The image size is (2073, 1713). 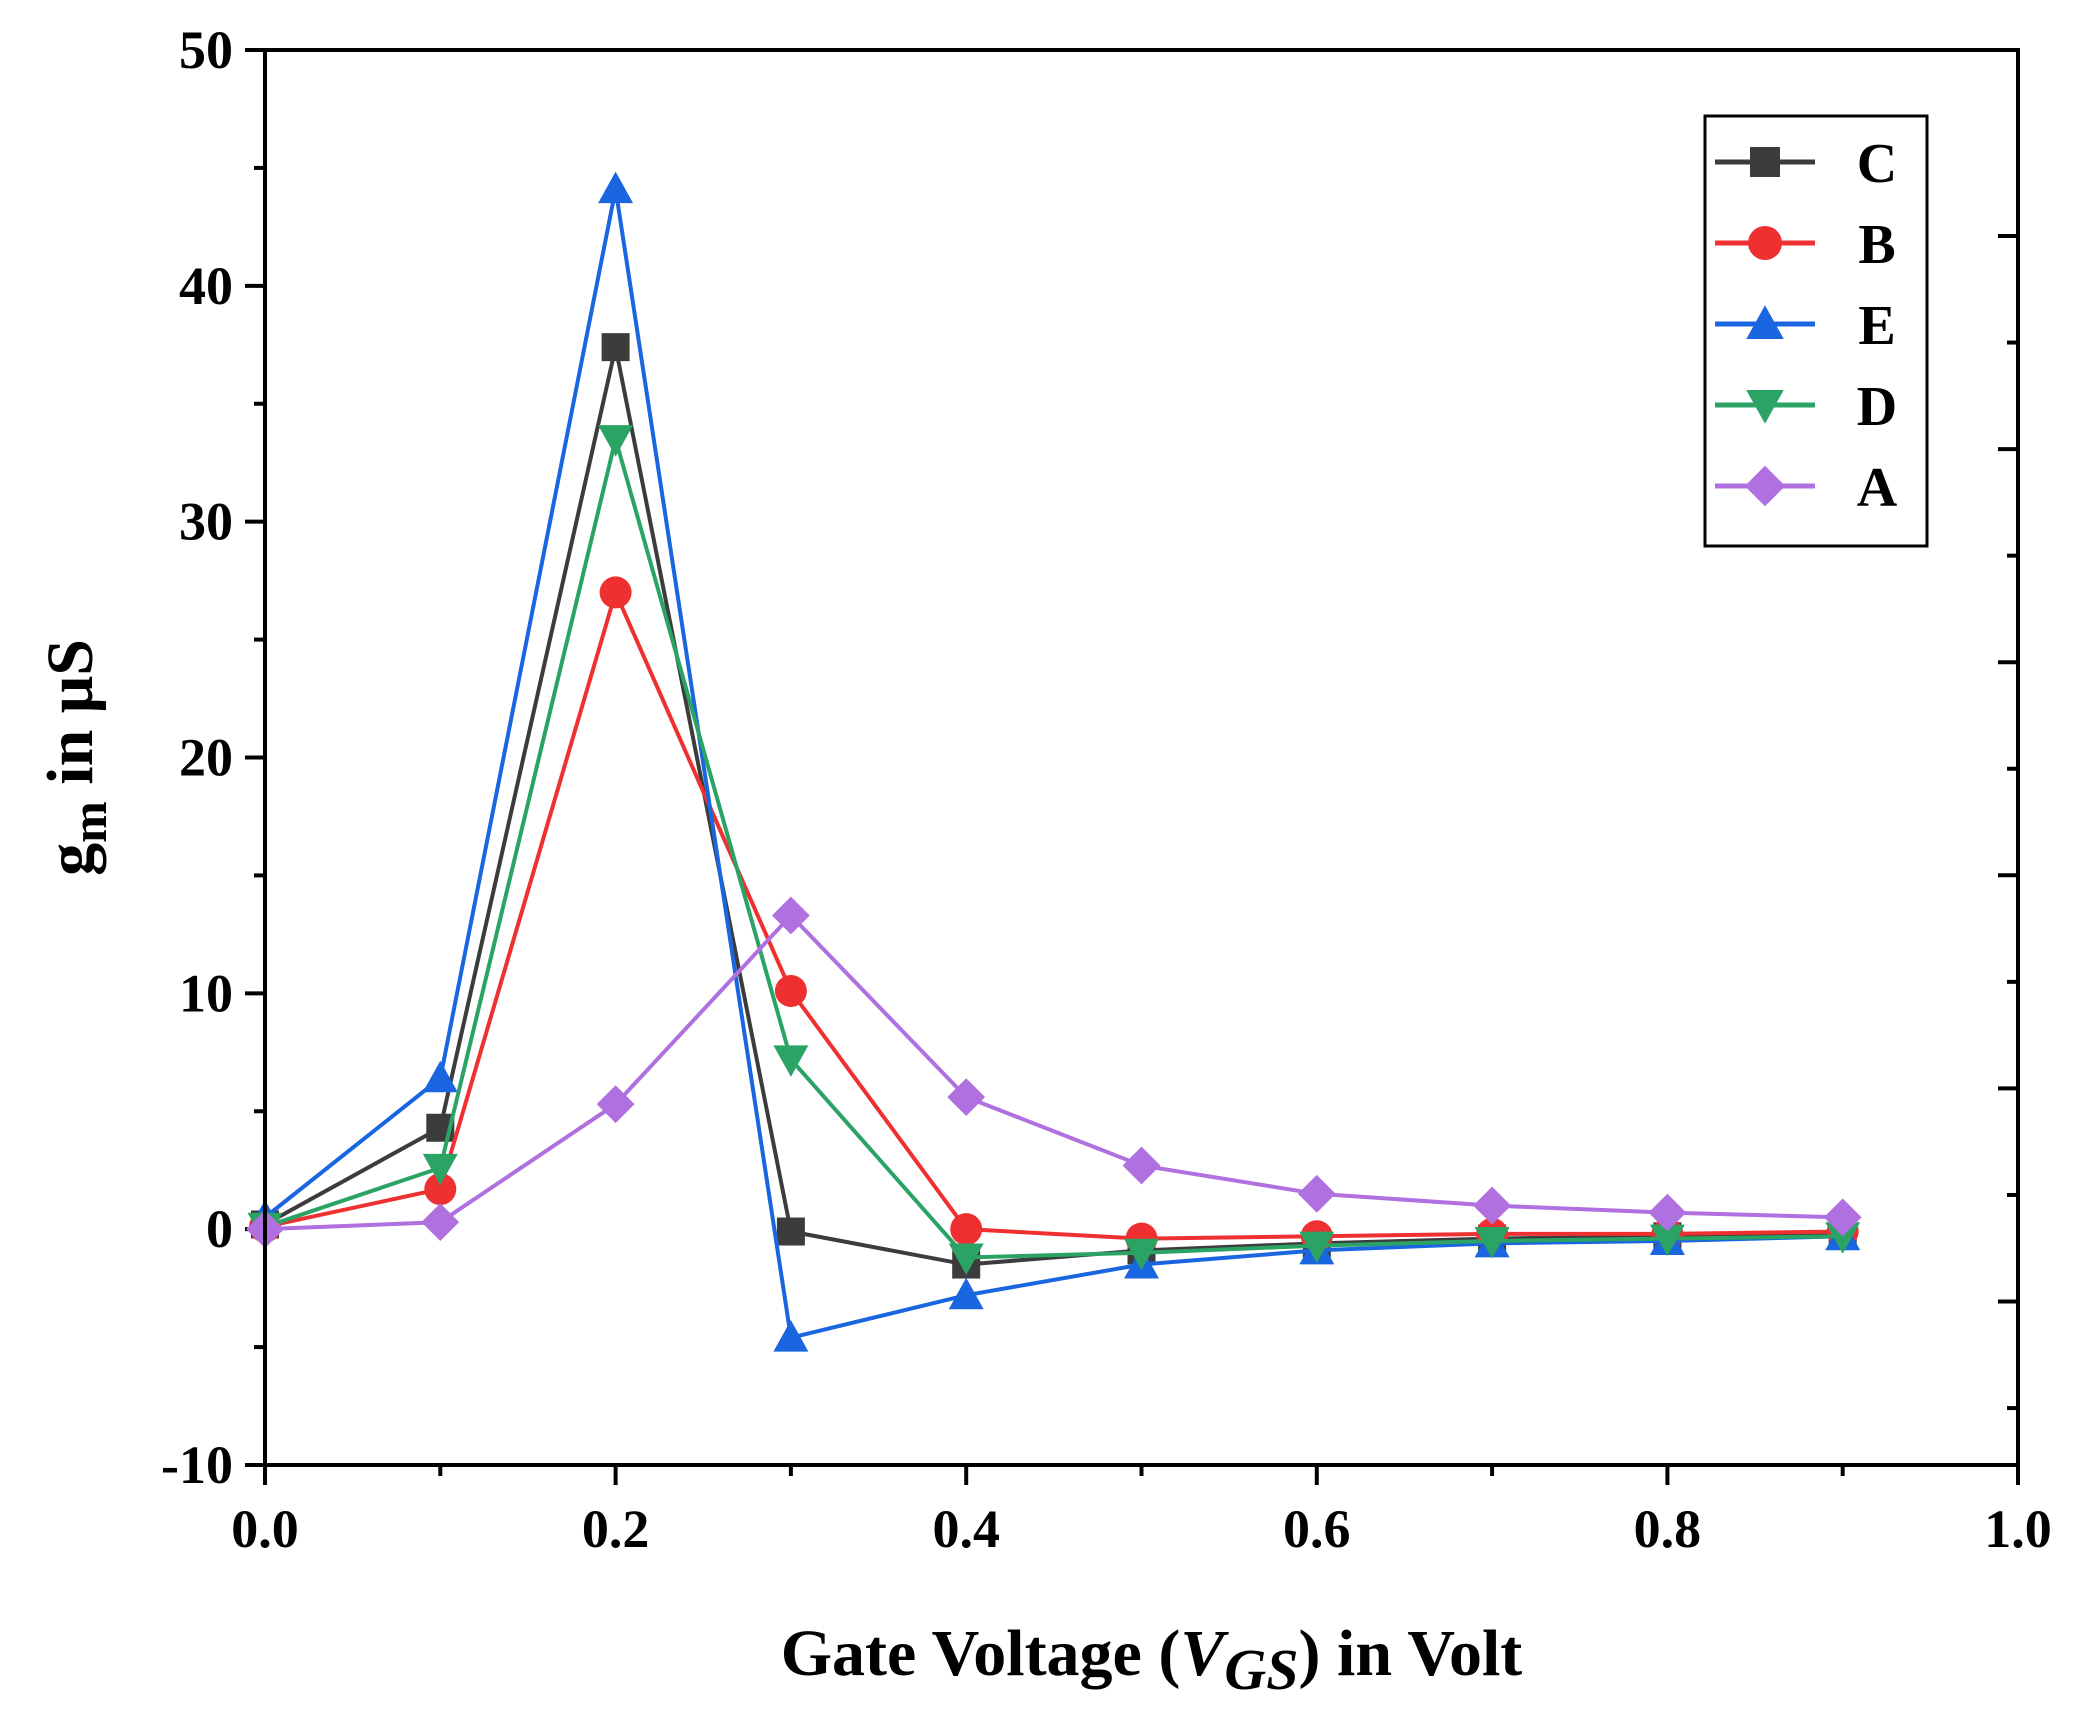 I want to click on x-tick-label: 0.0, so click(x=265, y=1529).